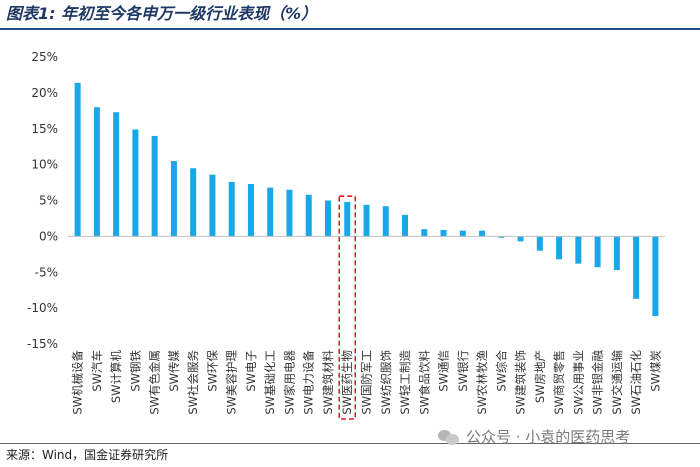 This screenshot has width=700, height=467. Describe the element at coordinates (97, 371) in the screenshot. I see `x-tick-label: SW汽车` at that location.